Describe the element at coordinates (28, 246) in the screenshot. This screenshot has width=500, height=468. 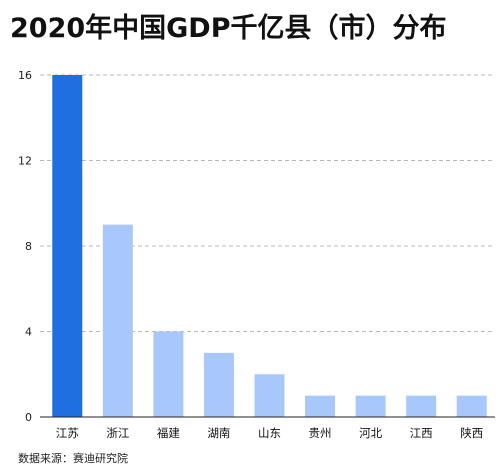
I see `y-tick-label: 8` at that location.